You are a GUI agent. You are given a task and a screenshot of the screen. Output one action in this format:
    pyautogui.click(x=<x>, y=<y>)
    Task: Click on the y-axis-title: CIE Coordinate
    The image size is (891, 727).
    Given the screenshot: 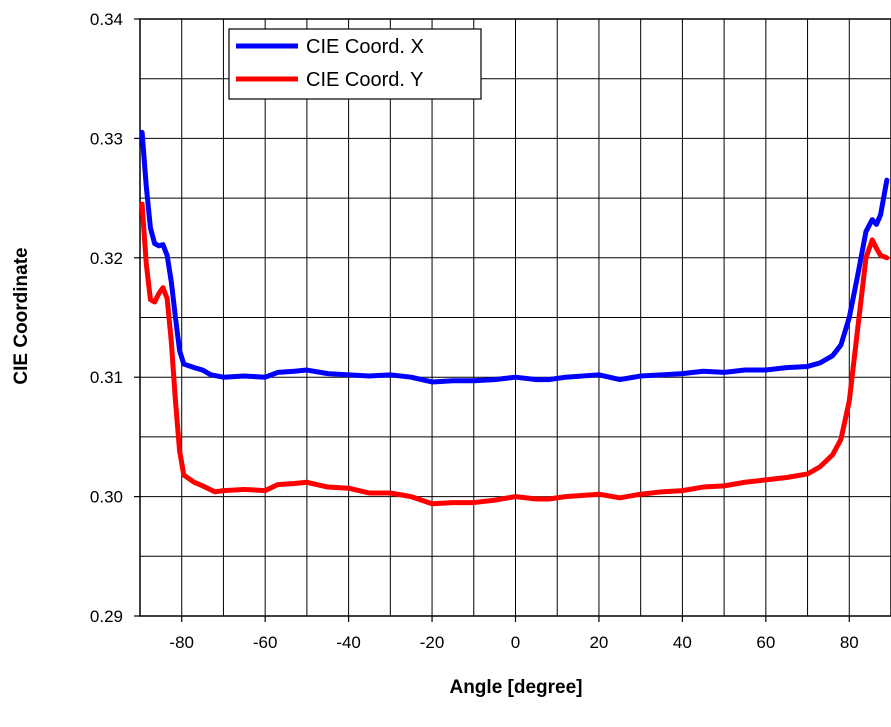 What is the action you would take?
    pyautogui.click(x=21, y=315)
    